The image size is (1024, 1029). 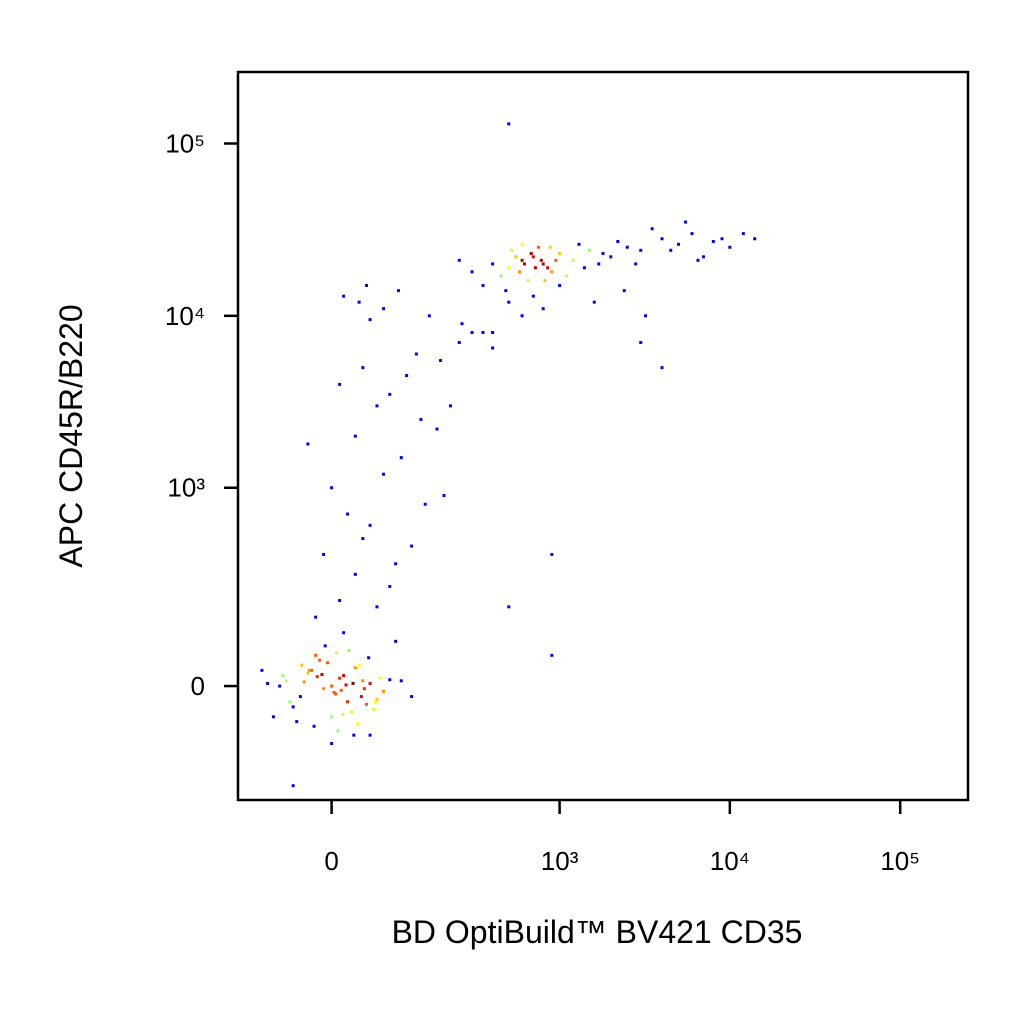 What do you see at coordinates (185, 144) in the screenshot?
I see `y-tick-label: 10⁵` at bounding box center [185, 144].